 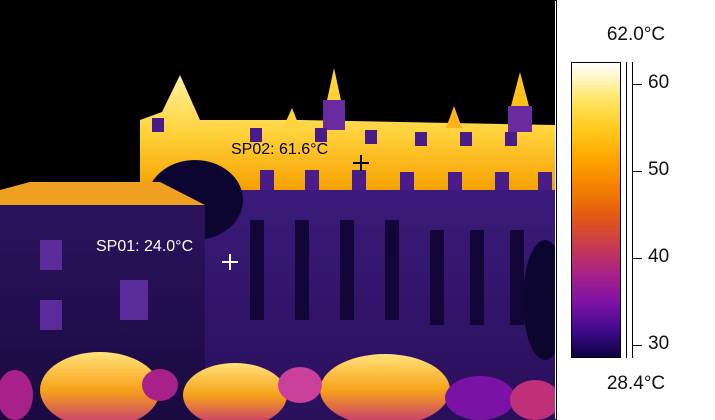 What do you see at coordinates (277, 386) in the screenshot?
I see `parked-cars` at bounding box center [277, 386].